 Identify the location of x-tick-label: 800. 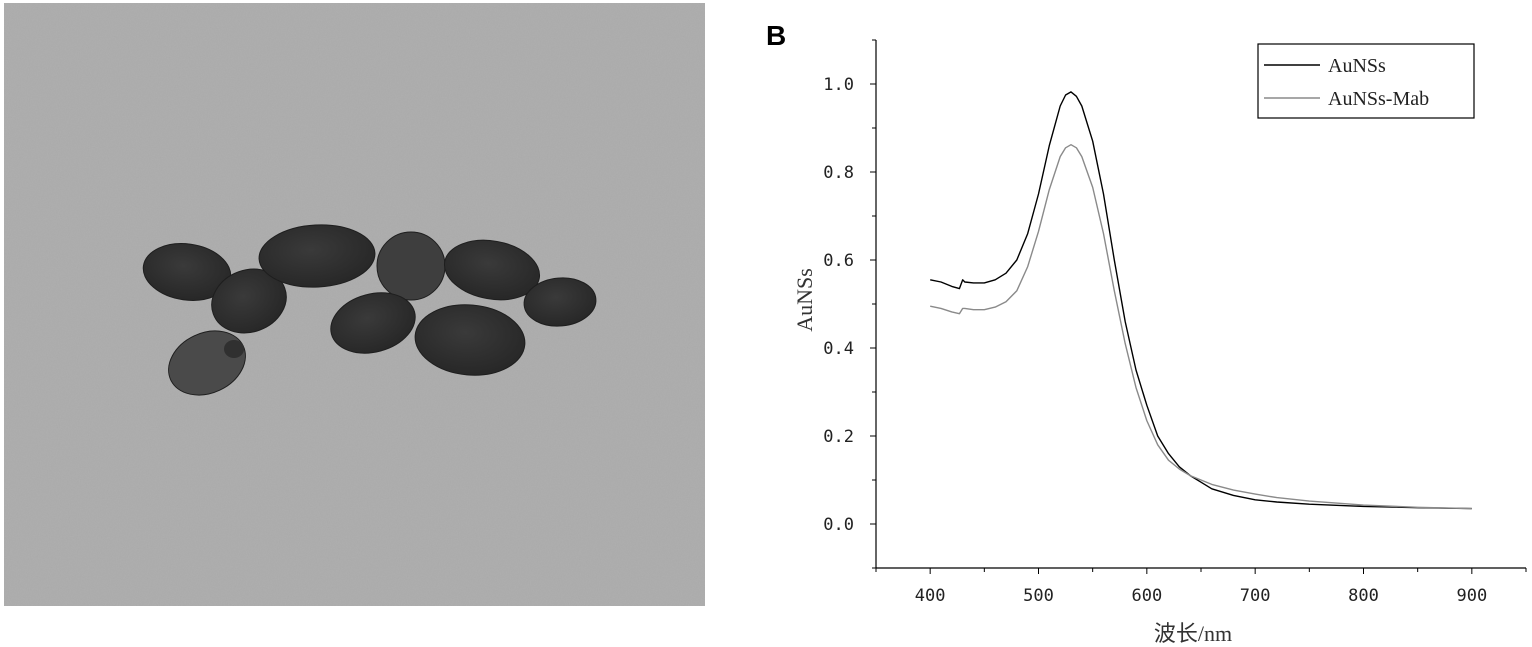
(1363, 596).